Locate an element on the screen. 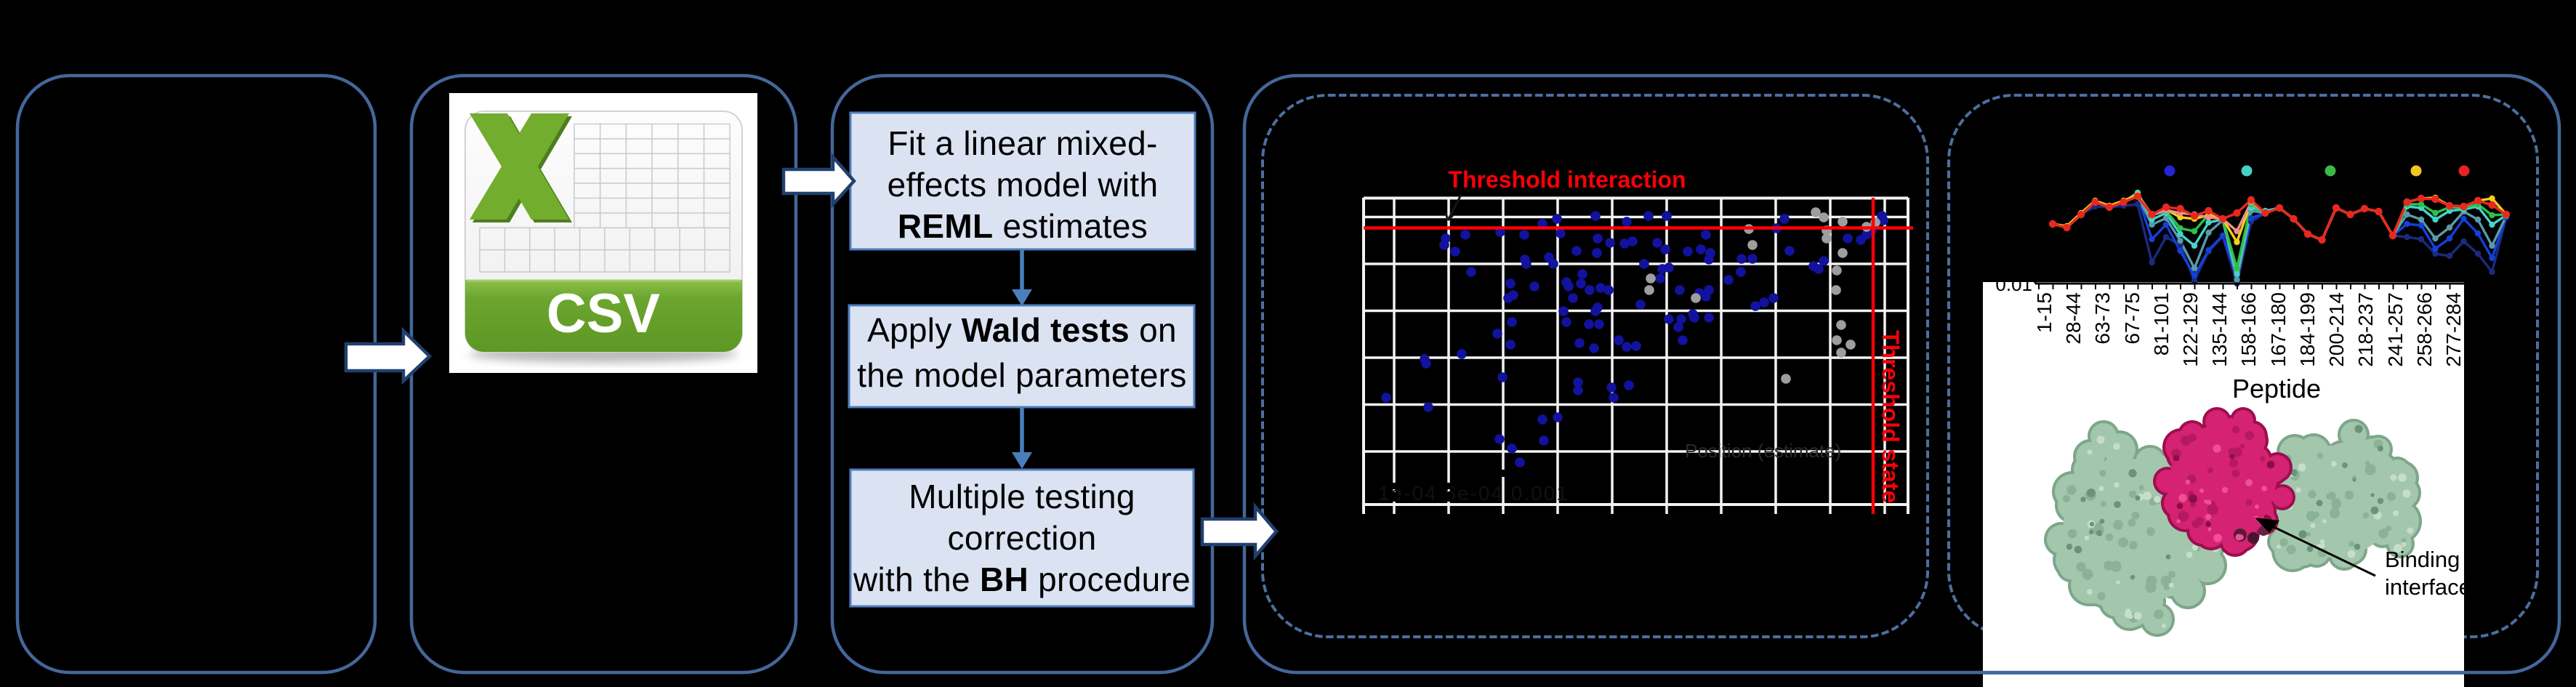 This screenshot has height=687, width=2576. svg-text: 277-284 is located at coordinates (2453, 329).